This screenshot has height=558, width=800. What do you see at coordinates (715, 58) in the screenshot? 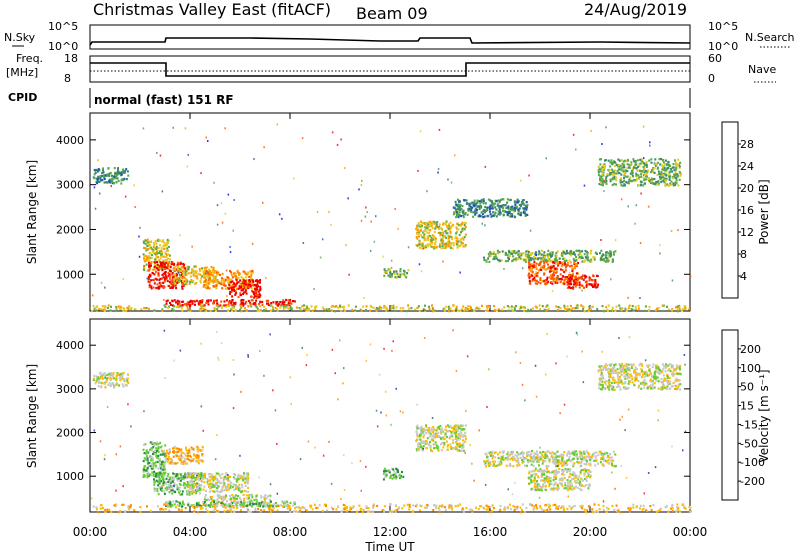
I see `nave-tick-top: 60` at bounding box center [715, 58].